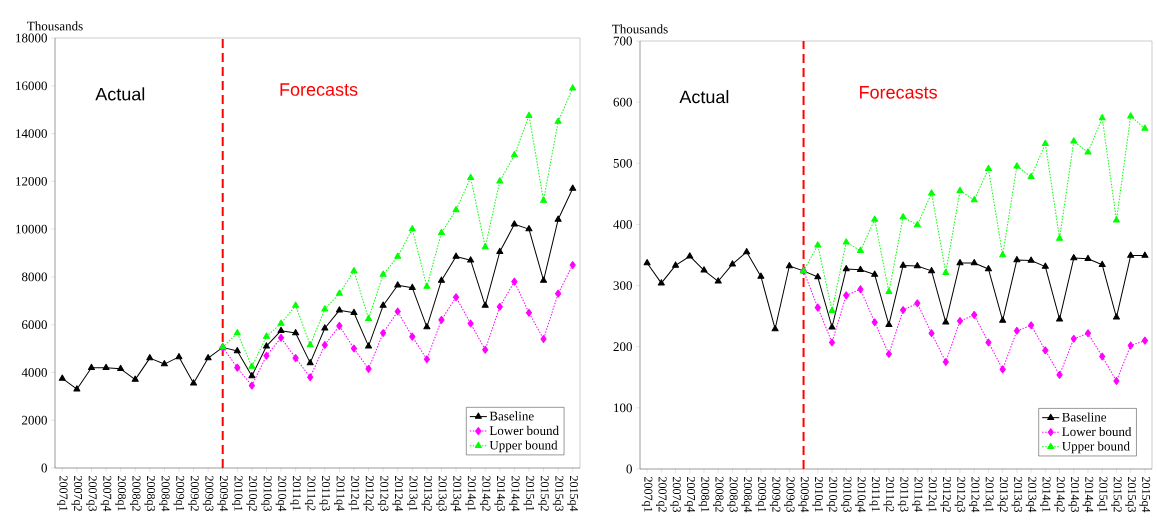  I want to click on y-tick-label: 200, so click(622, 347).